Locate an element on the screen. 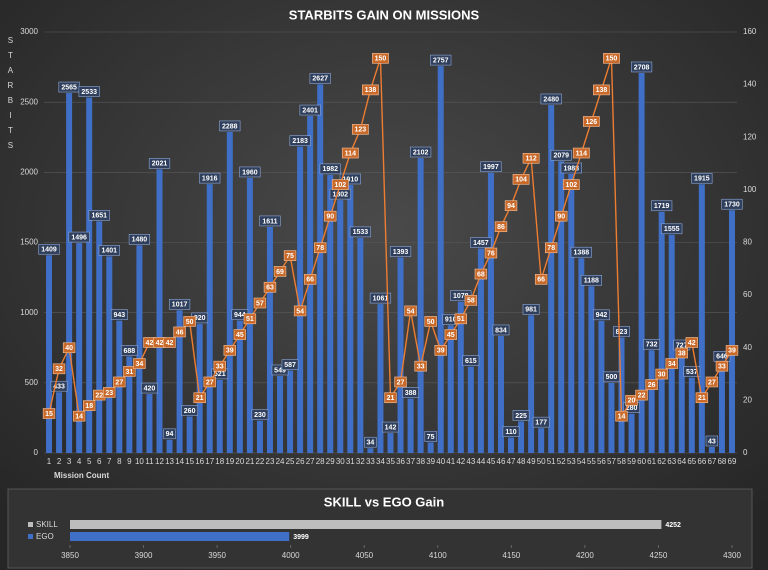 The image size is (768, 570). data-label: 45 is located at coordinates (451, 335).